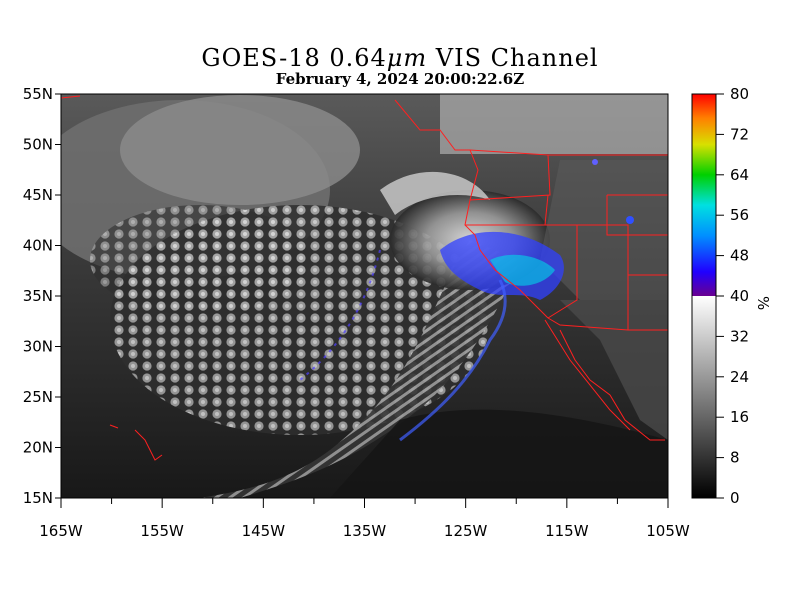  I want to click on colorbar-unit: %, so click(763, 303).